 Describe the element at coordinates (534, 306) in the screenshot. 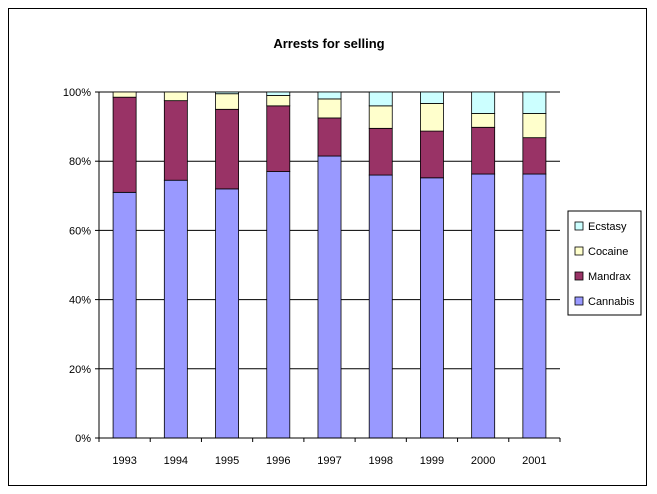

I see `bar-segment-cannabis-2001` at that location.